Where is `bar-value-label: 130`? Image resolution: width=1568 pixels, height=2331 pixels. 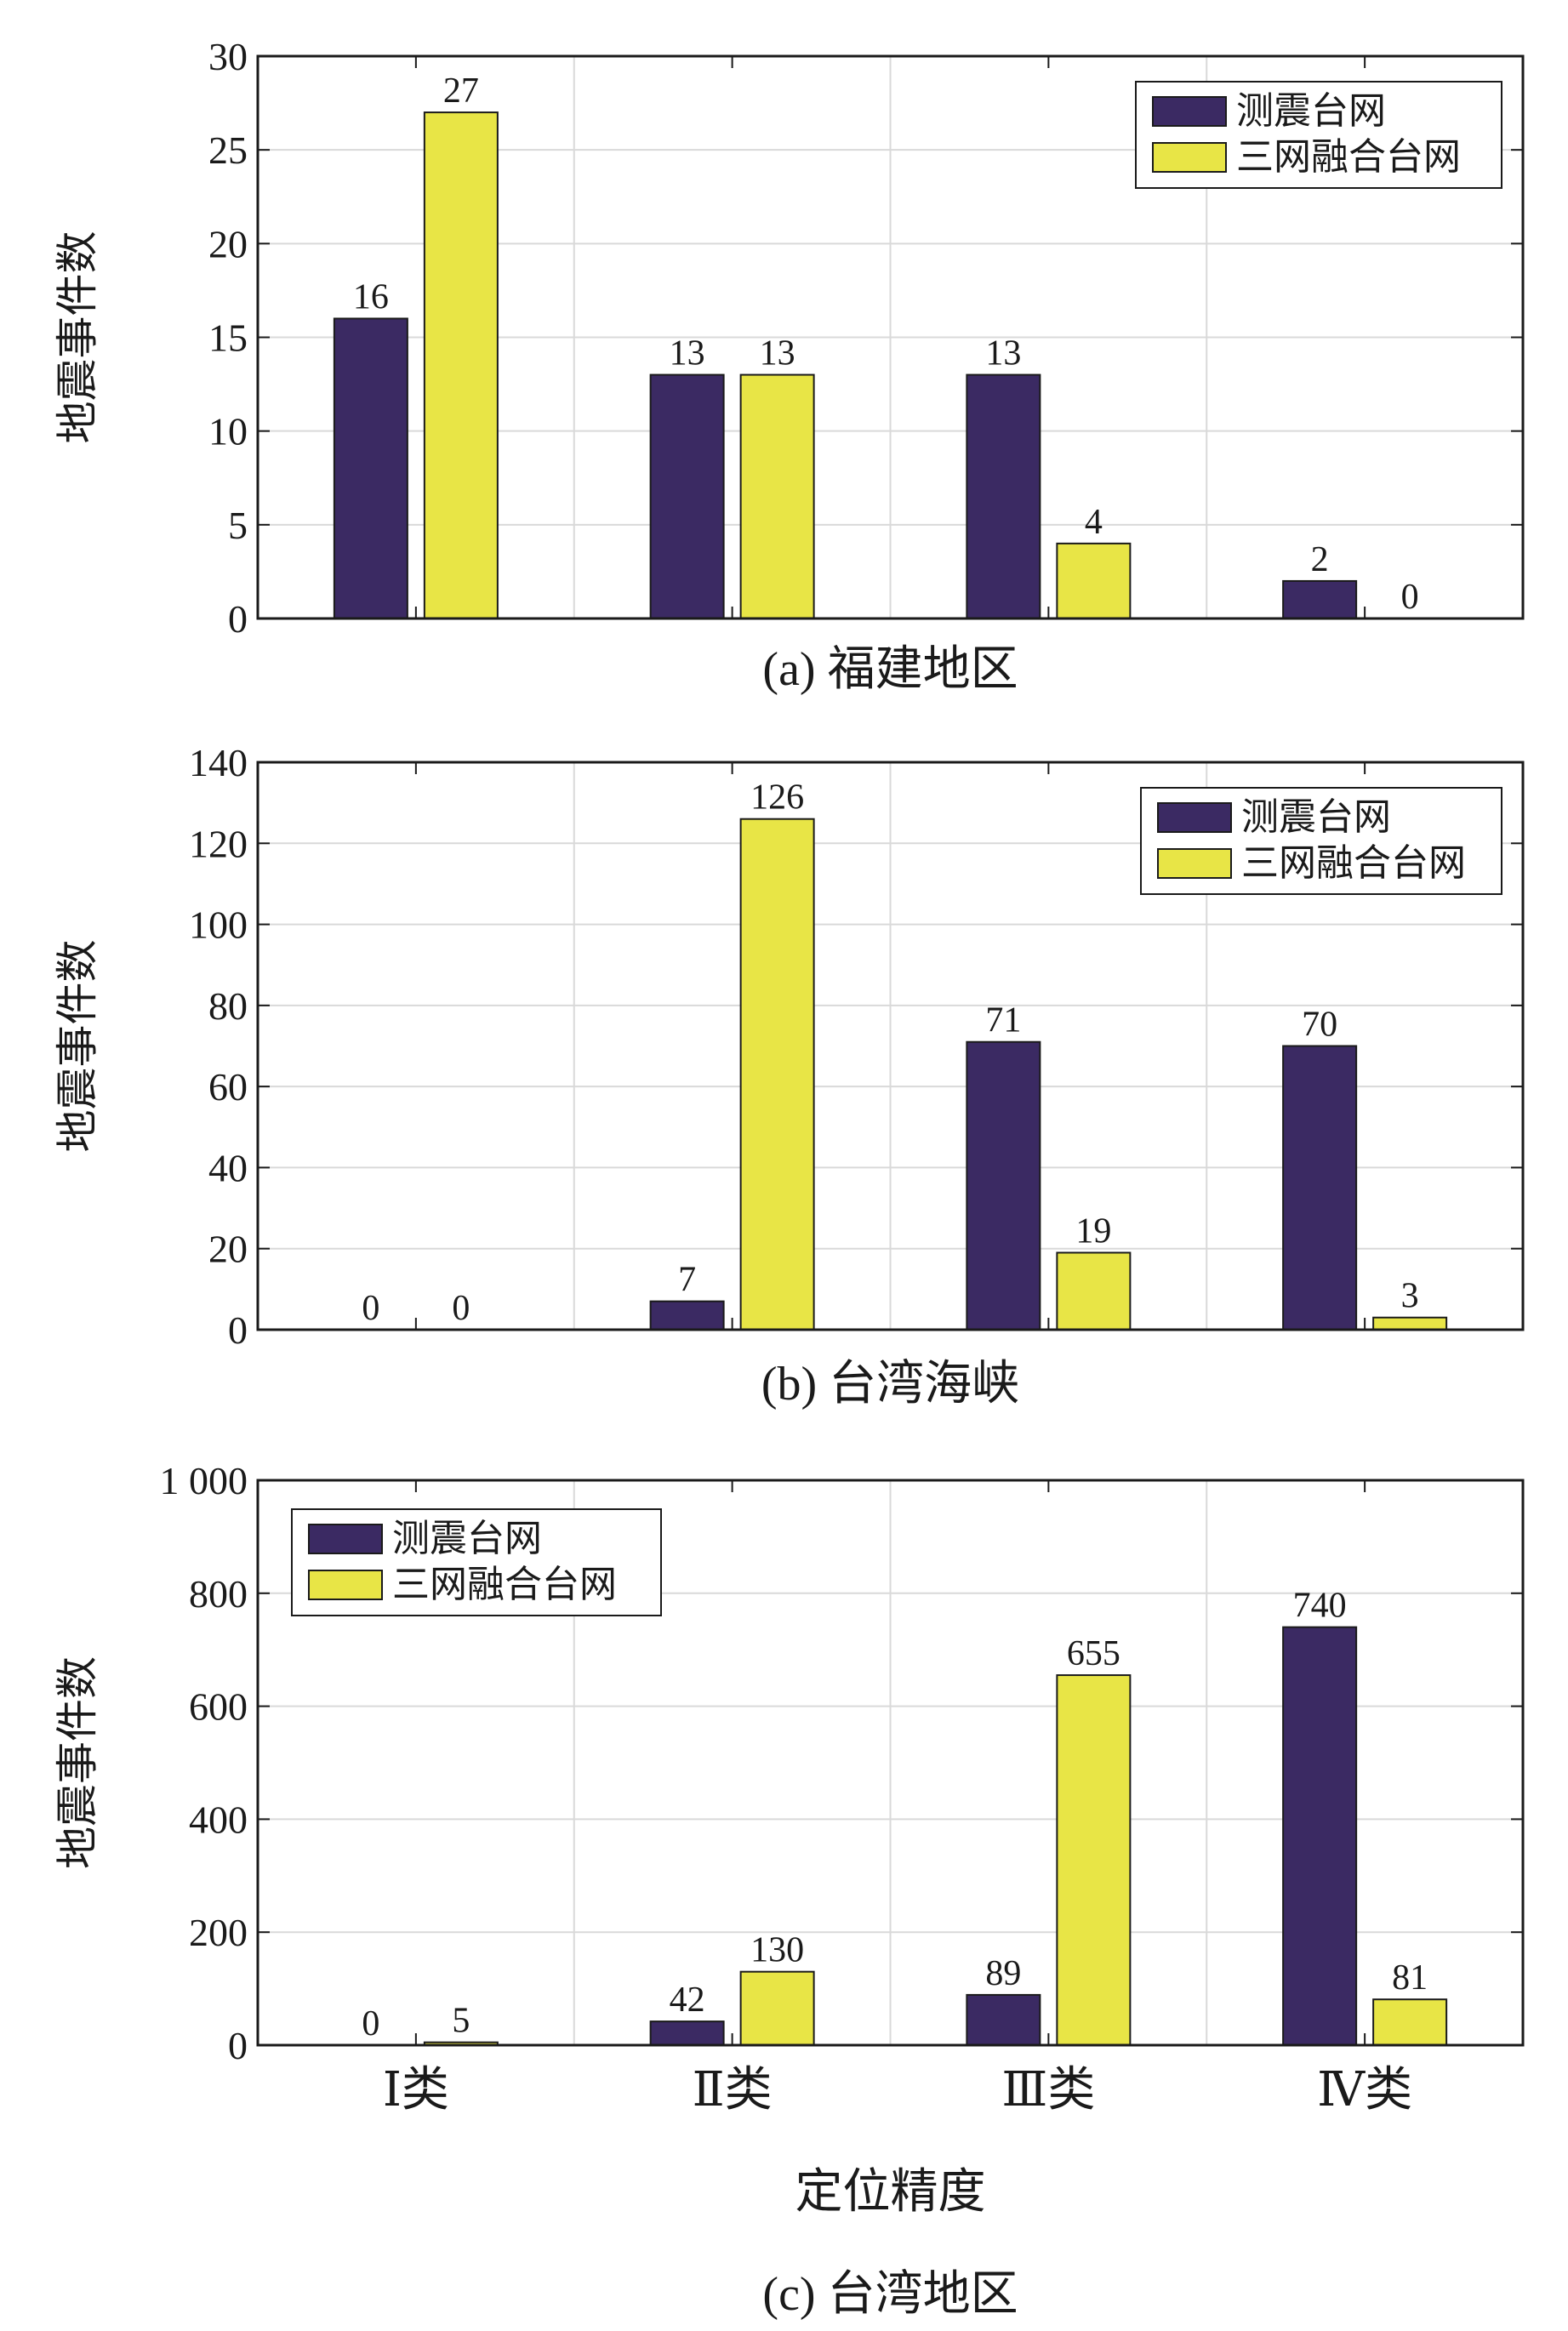 bar-value-label: 130 is located at coordinates (777, 1951).